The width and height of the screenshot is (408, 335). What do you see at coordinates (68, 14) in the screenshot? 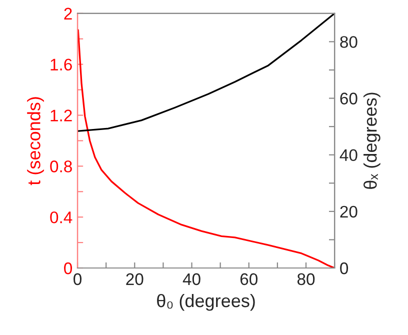
I see `y-tick-label: 2` at bounding box center [68, 14].